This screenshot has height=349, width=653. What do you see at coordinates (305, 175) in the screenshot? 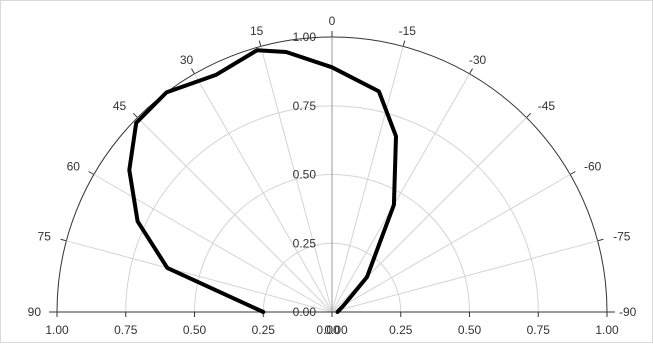
I see `radial-tick-label: 0.50` at bounding box center [305, 175].